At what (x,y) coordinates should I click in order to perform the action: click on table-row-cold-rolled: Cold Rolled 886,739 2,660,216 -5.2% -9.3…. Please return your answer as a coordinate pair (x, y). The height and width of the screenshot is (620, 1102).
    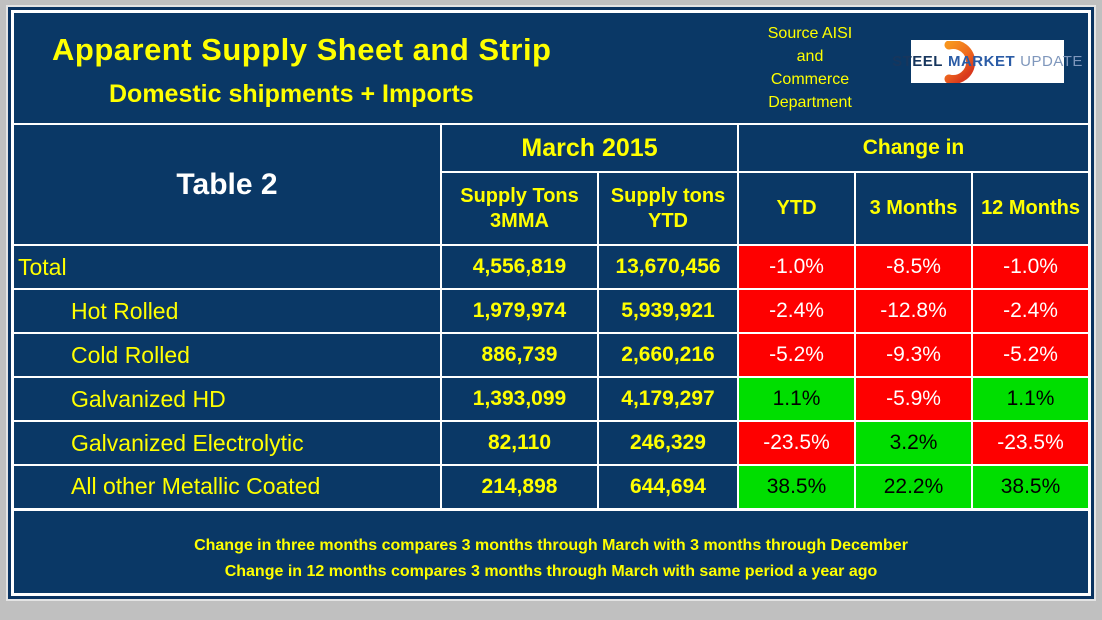
    Looking at the image, I should click on (551, 355).